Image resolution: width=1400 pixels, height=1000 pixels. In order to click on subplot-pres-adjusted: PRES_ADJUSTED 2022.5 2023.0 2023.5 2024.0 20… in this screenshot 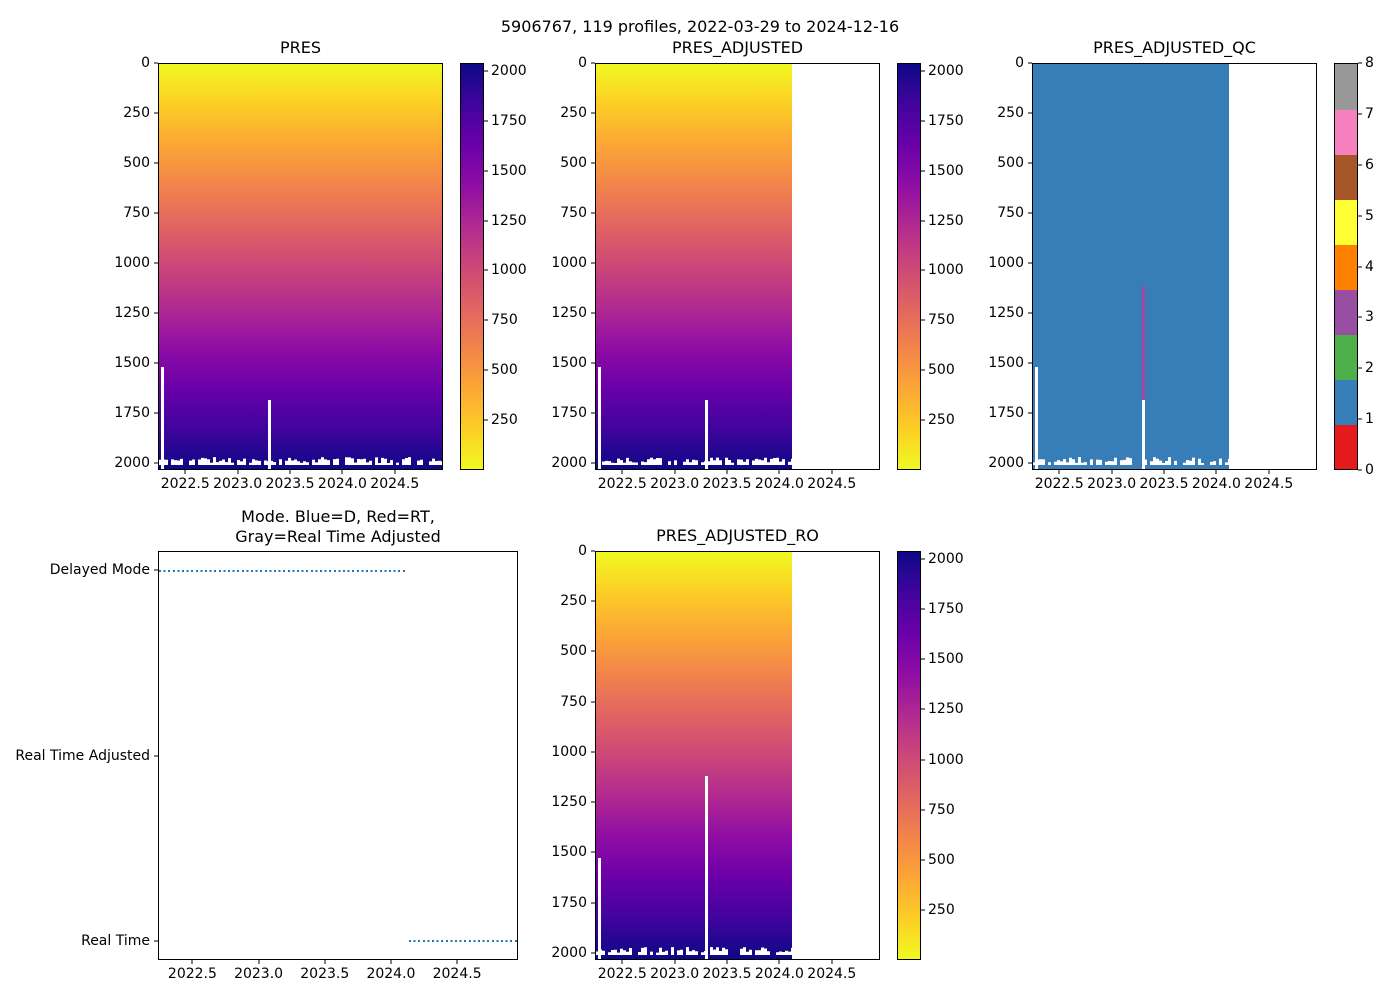, I will do `click(715, 265)`.